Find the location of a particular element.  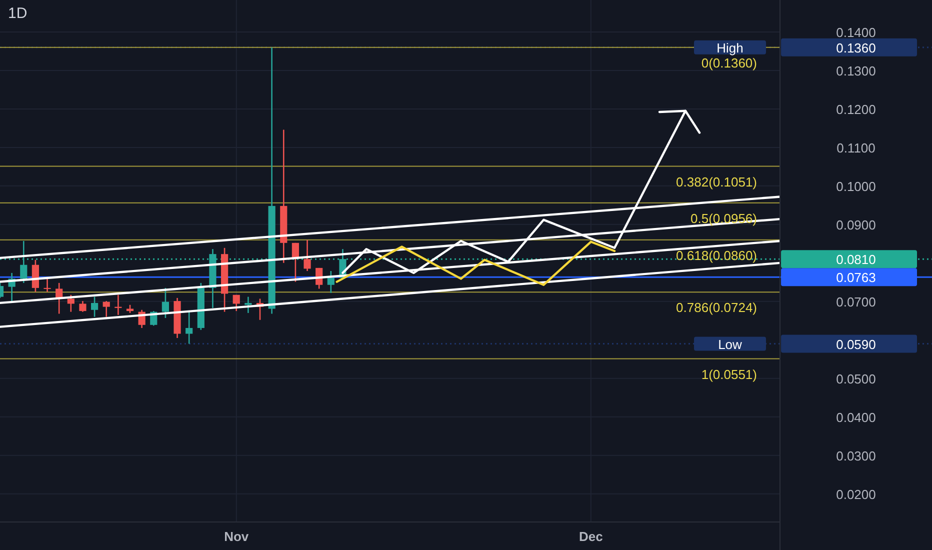

ref-line-label: Low is located at coordinates (730, 344).